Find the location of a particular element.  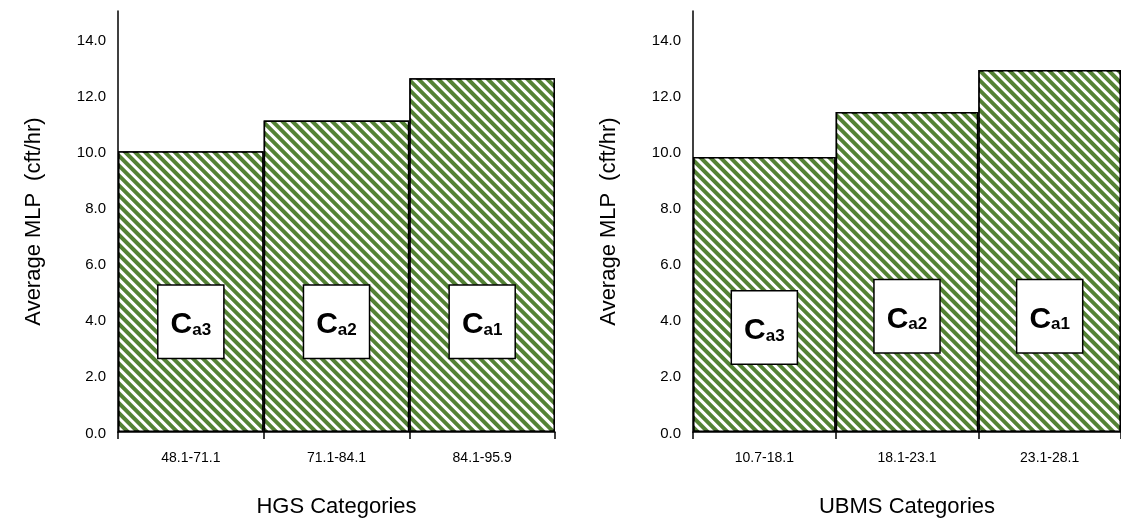

x-tick-label: 48.1-71.1 is located at coordinates (191, 457).